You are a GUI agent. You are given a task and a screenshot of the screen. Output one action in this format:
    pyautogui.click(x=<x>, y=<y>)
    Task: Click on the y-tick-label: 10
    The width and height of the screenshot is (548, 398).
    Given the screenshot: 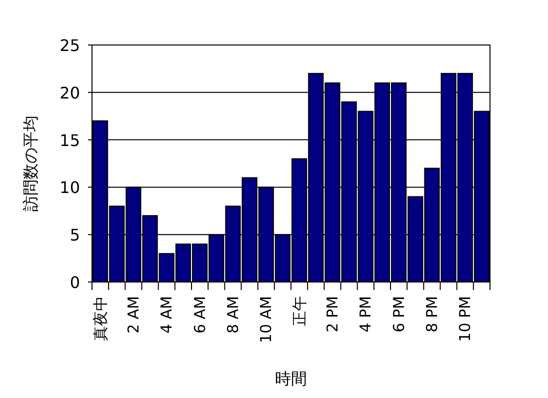 What is the action you would take?
    pyautogui.click(x=70, y=188)
    